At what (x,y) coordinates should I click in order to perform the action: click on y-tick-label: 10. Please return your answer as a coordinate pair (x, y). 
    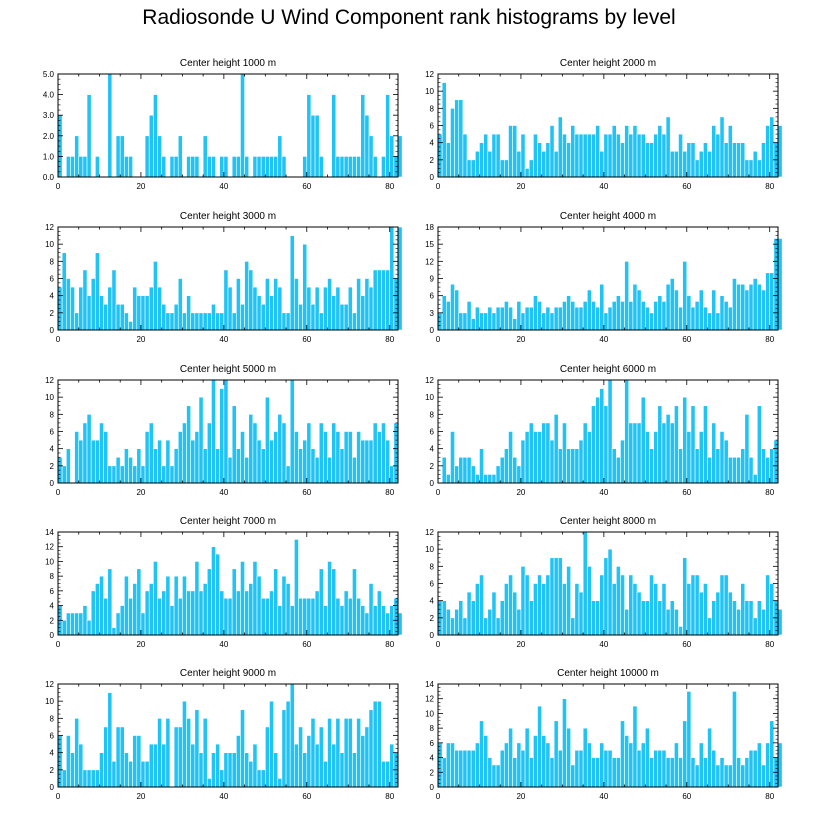
    Looking at the image, I should click on (429, 549).